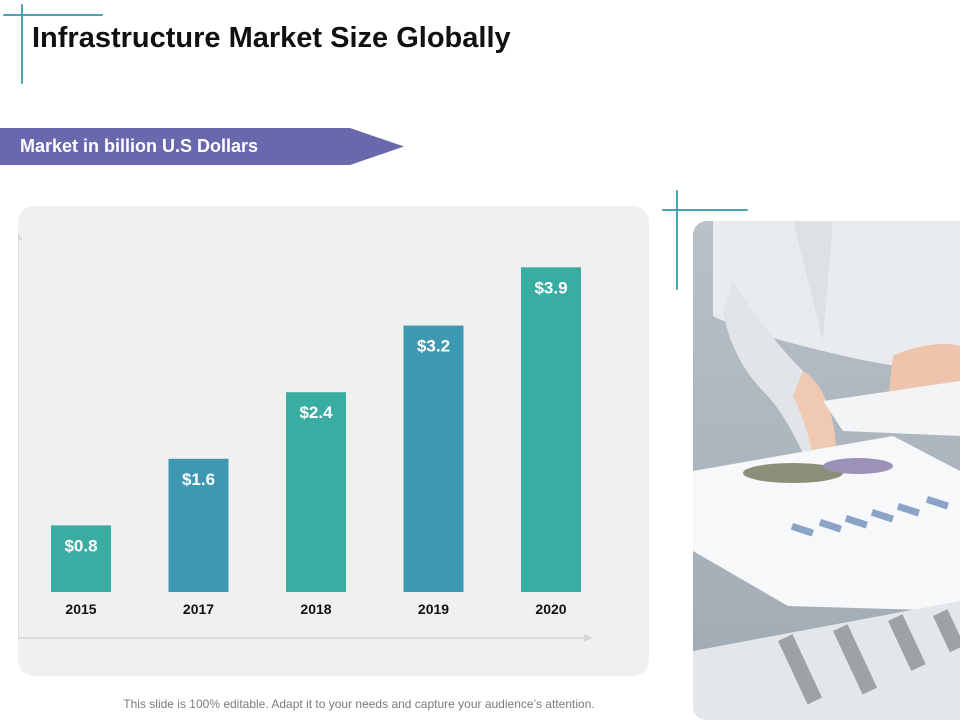 This screenshot has width=960, height=720. Describe the element at coordinates (80, 609) in the screenshot. I see `x-tick-label-2015: 2015` at that location.